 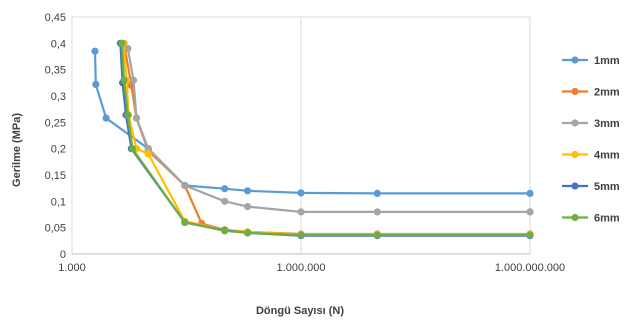 I want to click on y-tick-label: 0,3, so click(x=58, y=97).